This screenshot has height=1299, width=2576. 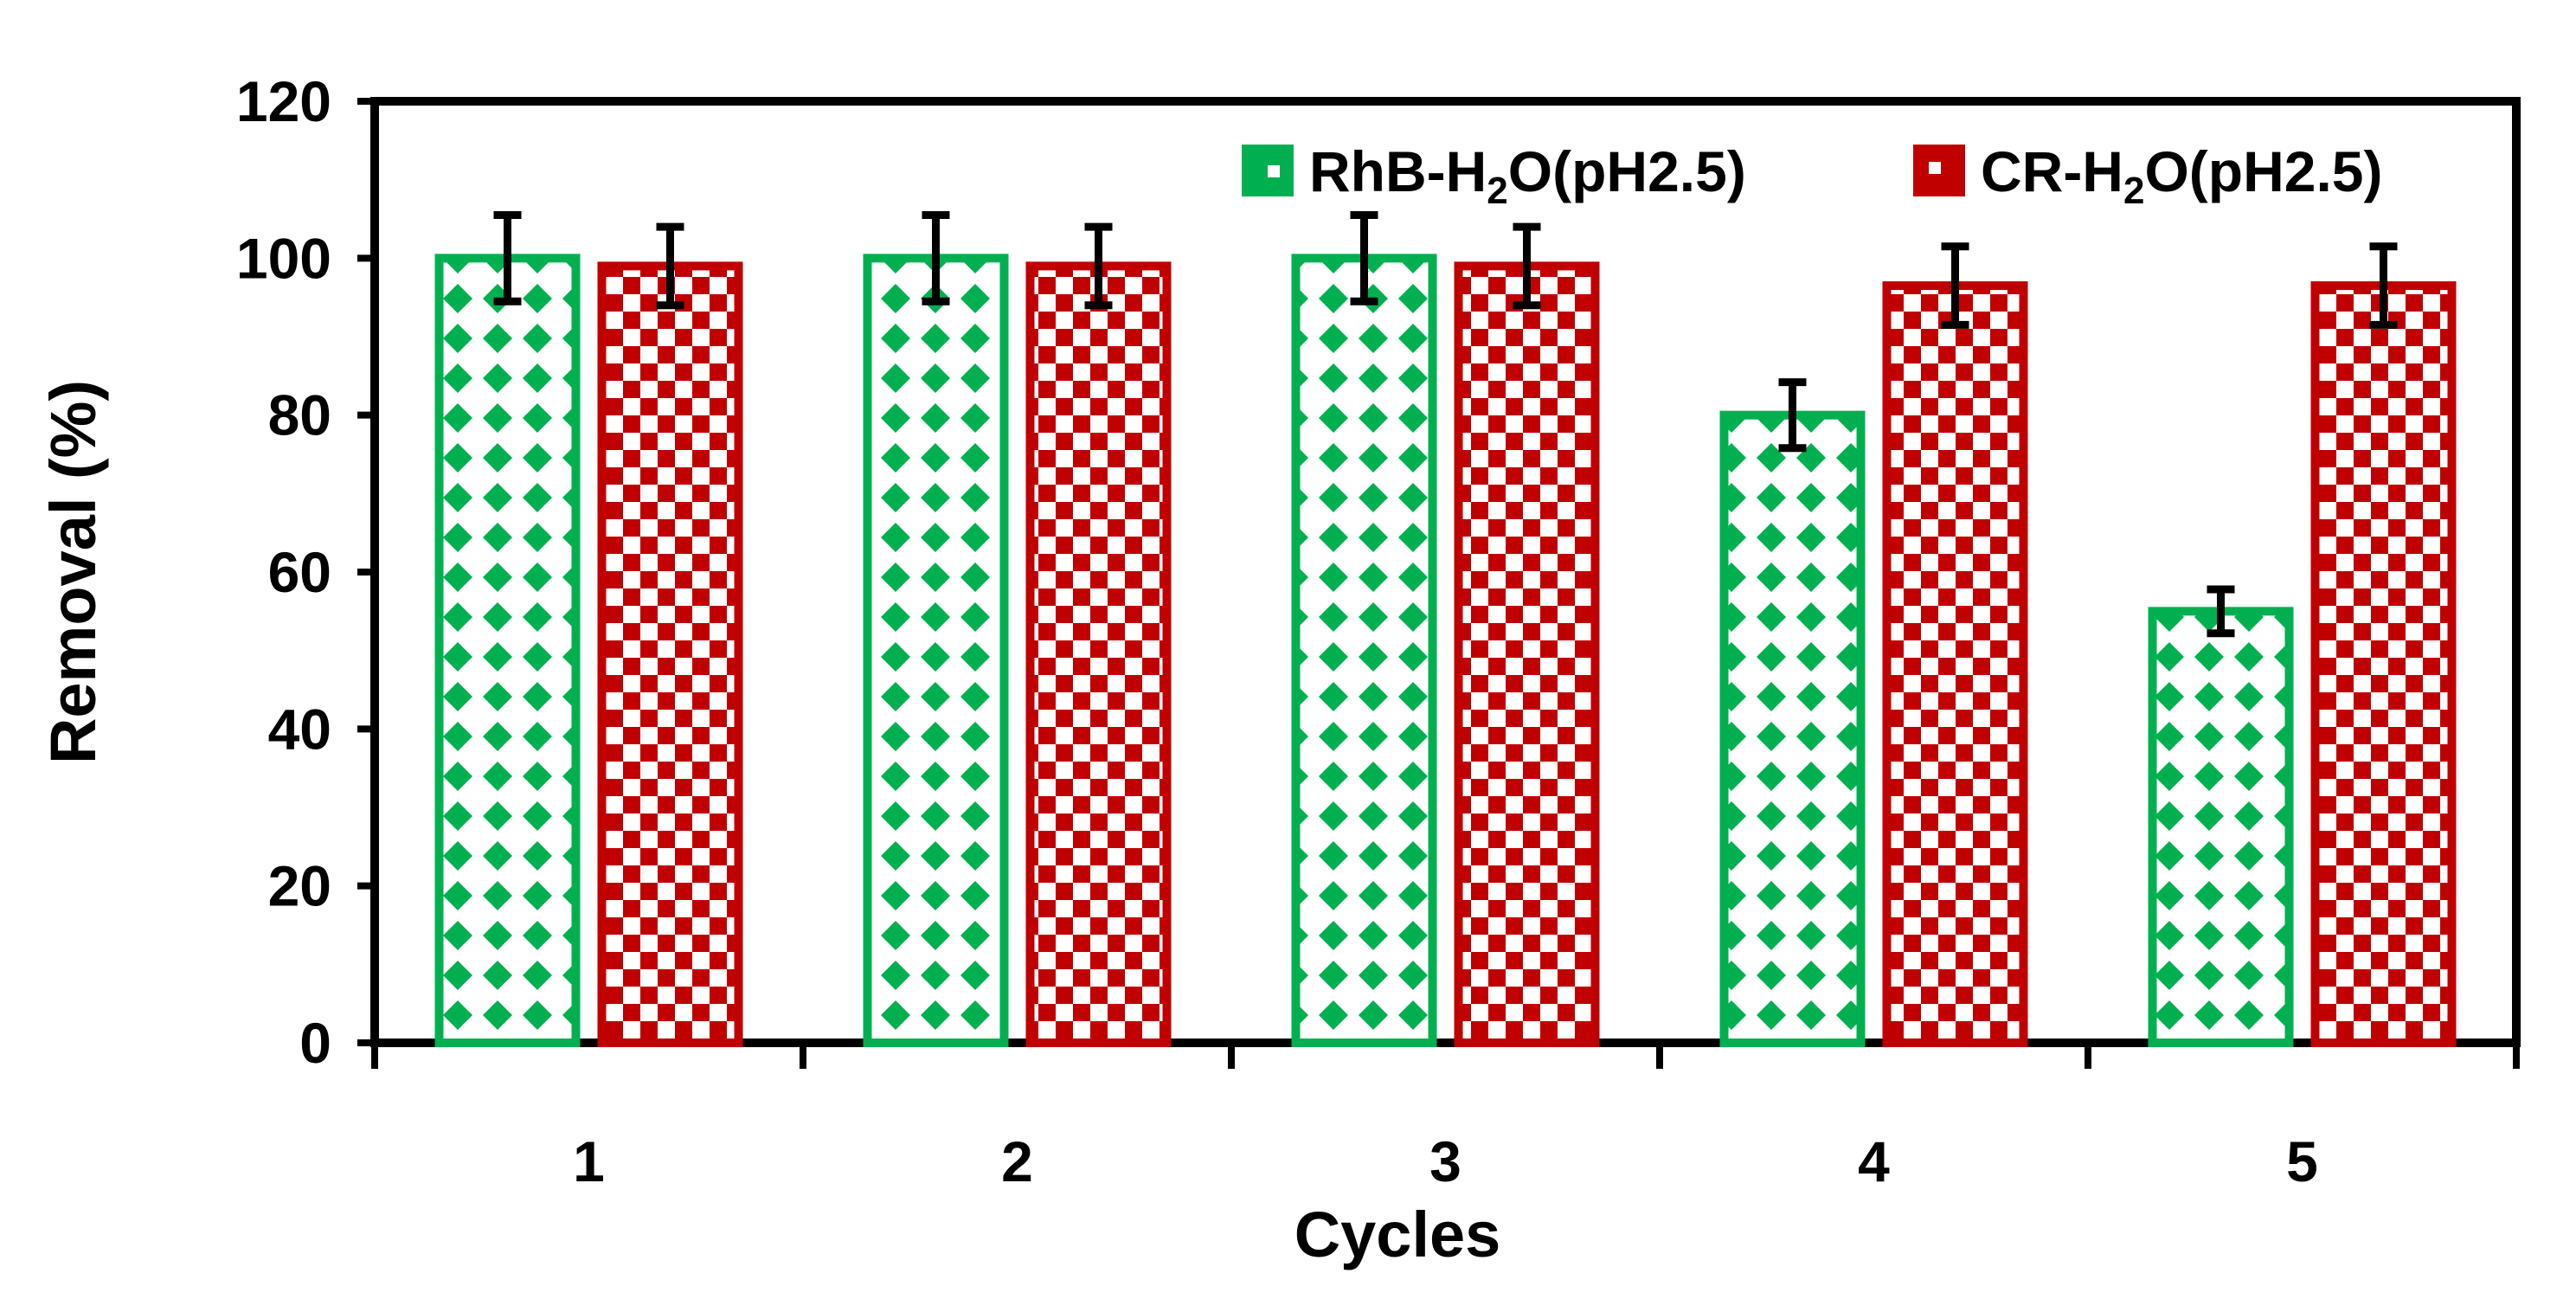 I want to click on legend-swatch, so click(x=1939, y=170).